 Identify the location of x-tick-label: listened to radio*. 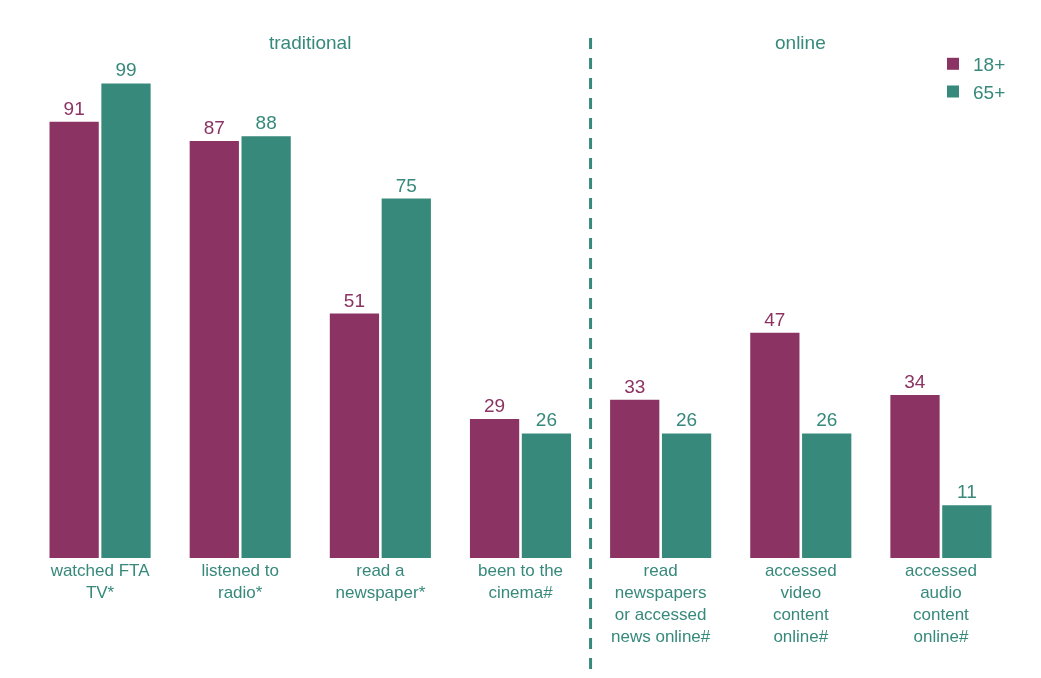
(240, 582).